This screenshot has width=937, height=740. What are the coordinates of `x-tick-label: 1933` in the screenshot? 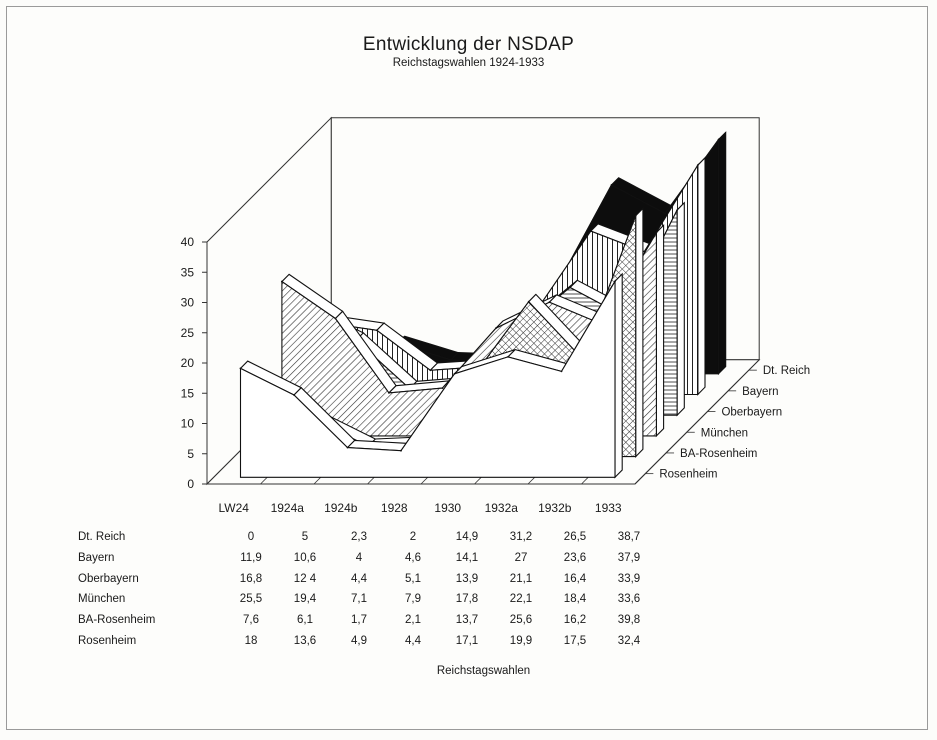 It's located at (608, 508).